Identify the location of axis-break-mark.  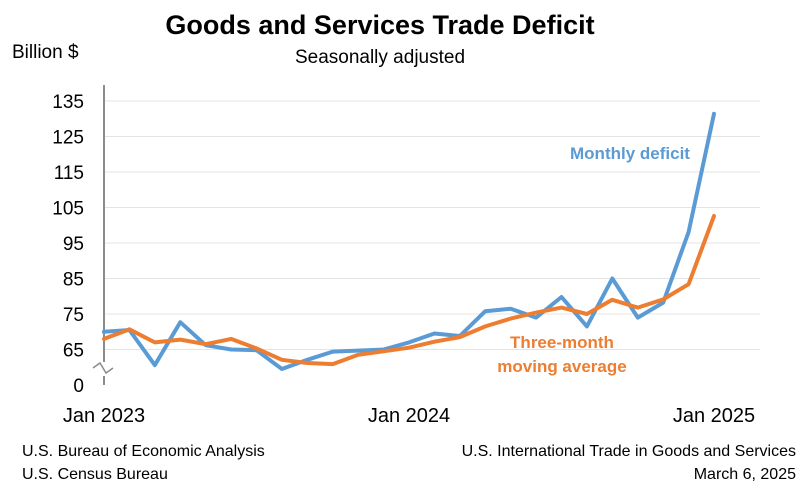
(103, 368).